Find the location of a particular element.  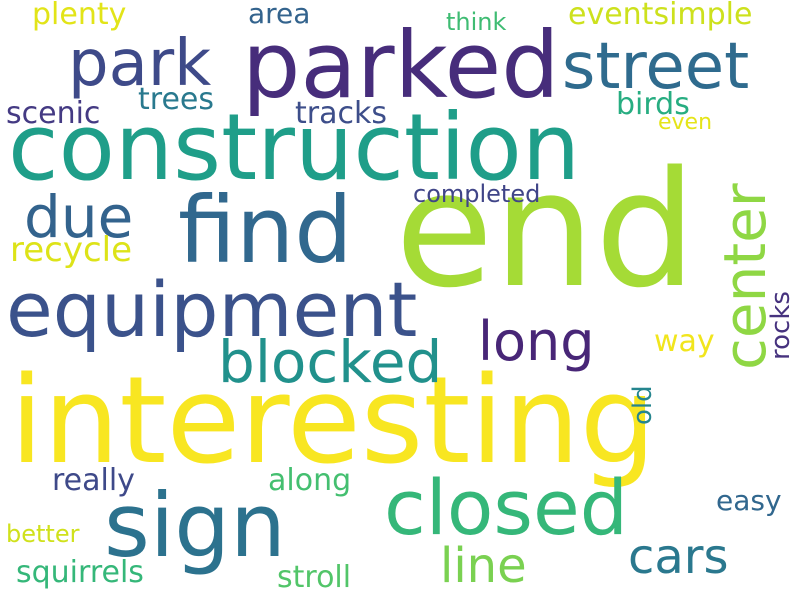

word-blocked: blocked is located at coordinates (330, 362).